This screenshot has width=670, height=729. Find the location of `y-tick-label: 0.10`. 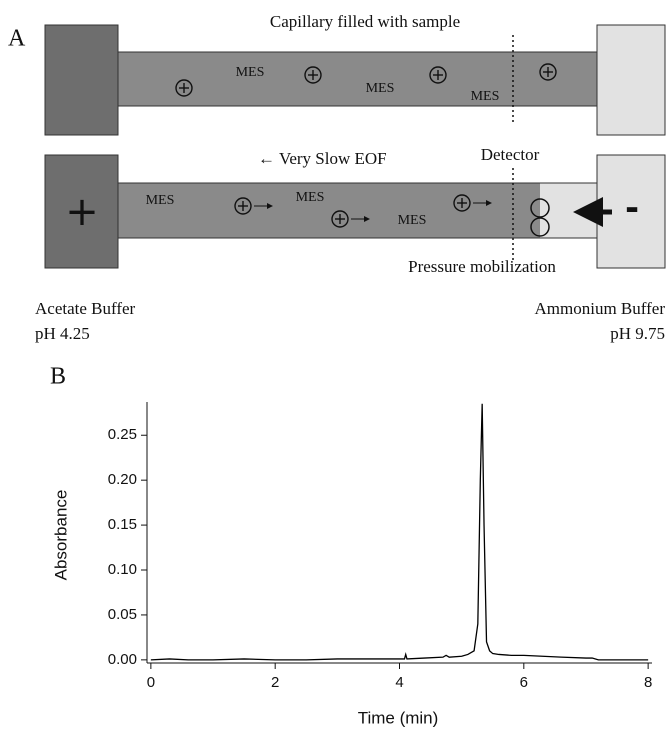

y-tick-label: 0.10 is located at coordinates (122, 569).